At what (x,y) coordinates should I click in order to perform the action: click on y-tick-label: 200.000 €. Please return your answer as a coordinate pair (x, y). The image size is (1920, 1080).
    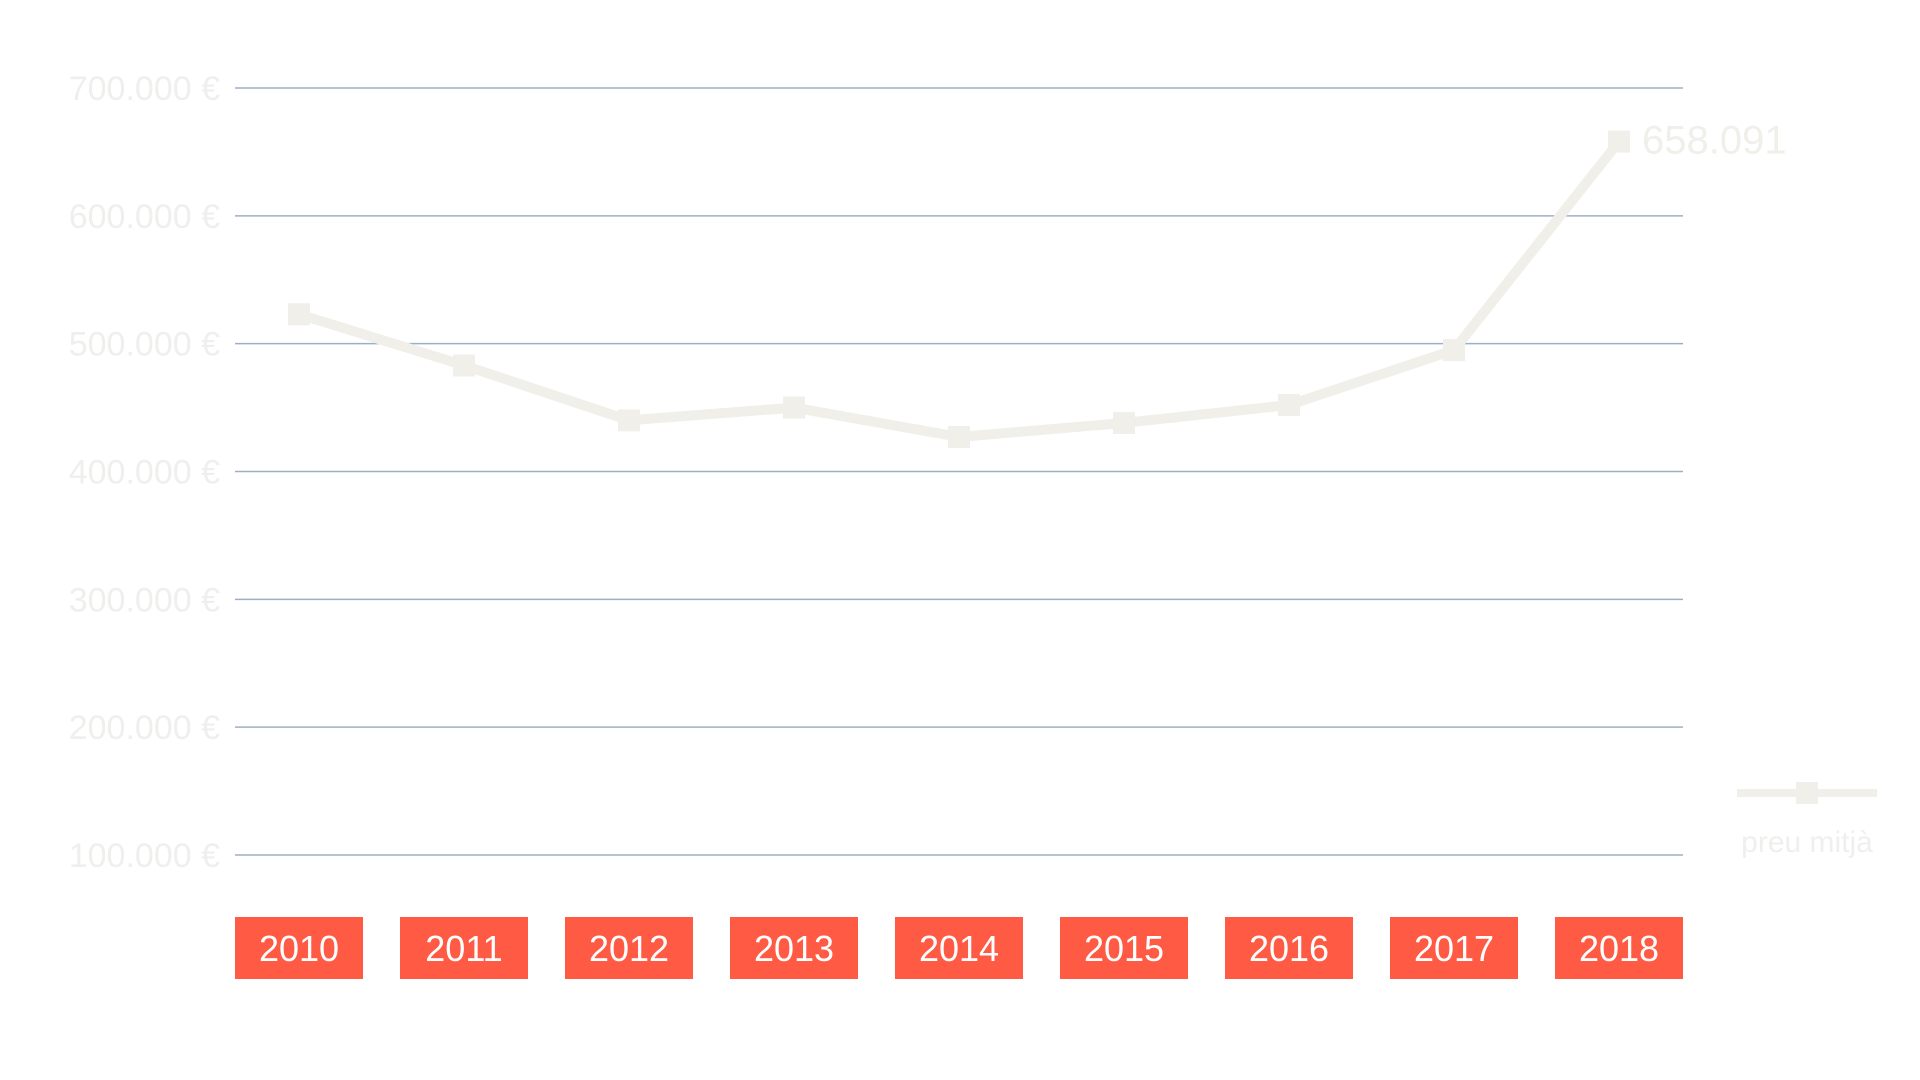
    Looking at the image, I should click on (144, 728).